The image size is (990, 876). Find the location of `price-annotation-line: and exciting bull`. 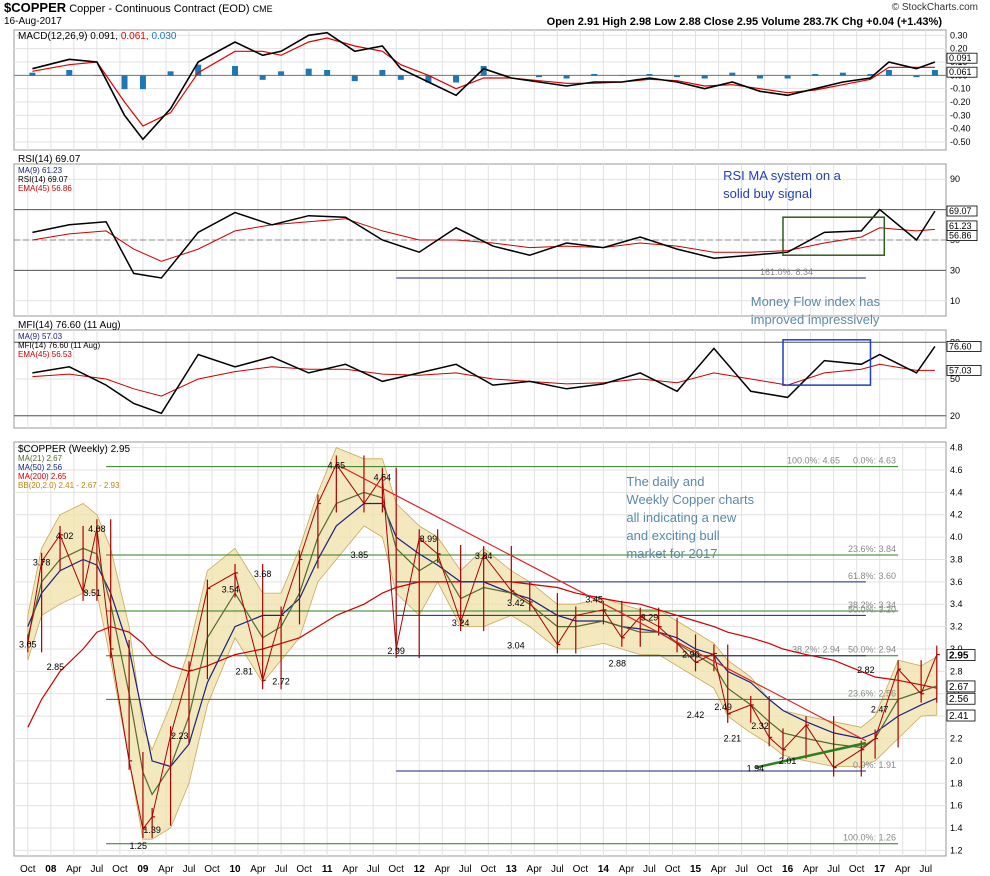

price-annotation-line: and exciting bull is located at coordinates (672, 535).